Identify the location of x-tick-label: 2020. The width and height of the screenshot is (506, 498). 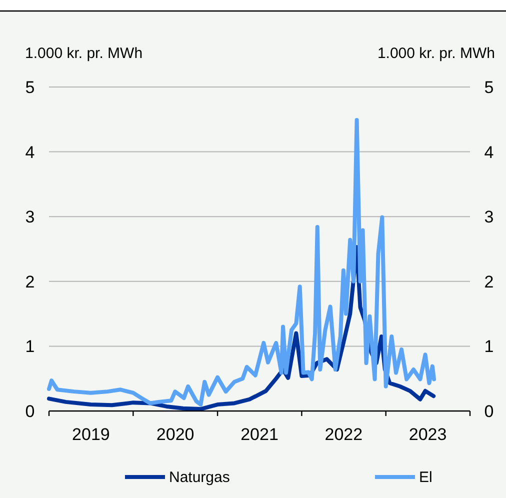
(175, 434).